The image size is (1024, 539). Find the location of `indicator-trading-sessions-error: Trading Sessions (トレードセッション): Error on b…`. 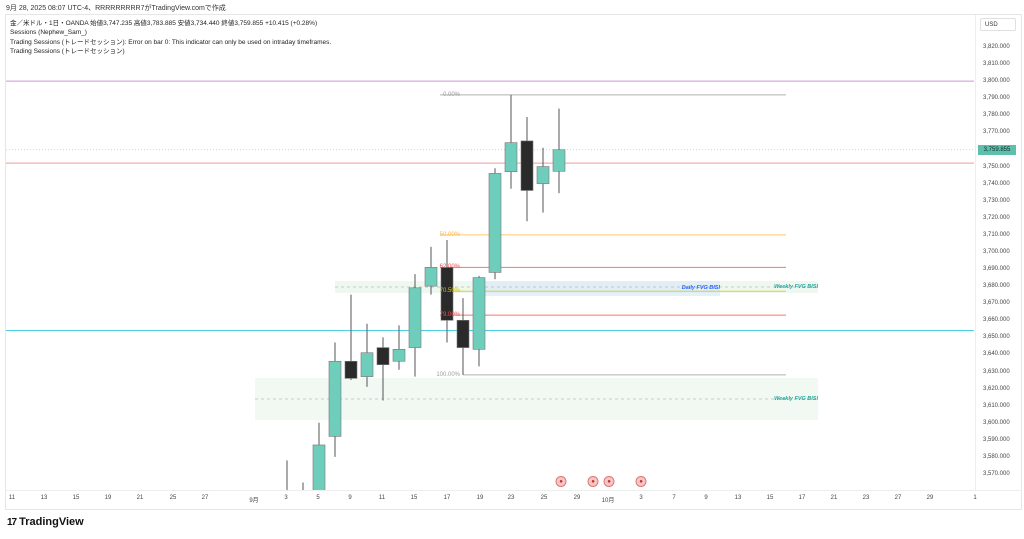

indicator-trading-sessions-error: Trading Sessions (トレードセッション): Error on b… is located at coordinates (171, 42).